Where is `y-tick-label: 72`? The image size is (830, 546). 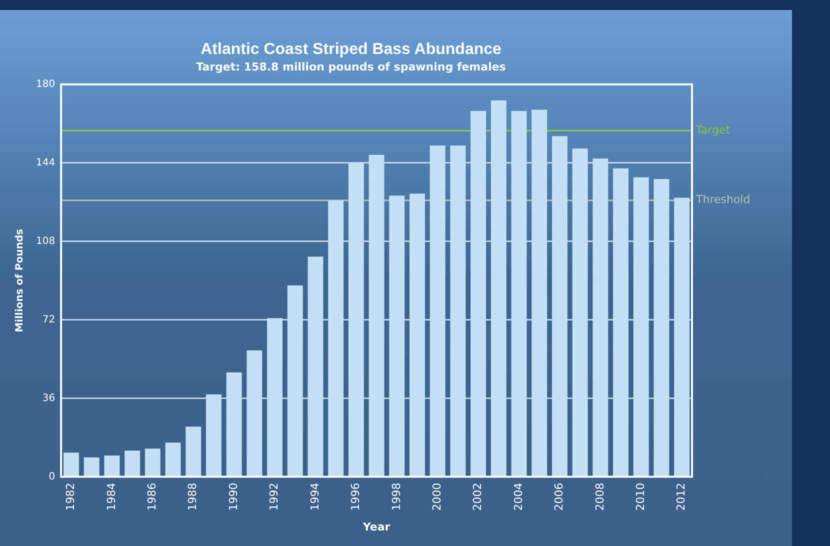 y-tick-label: 72 is located at coordinates (49, 320).